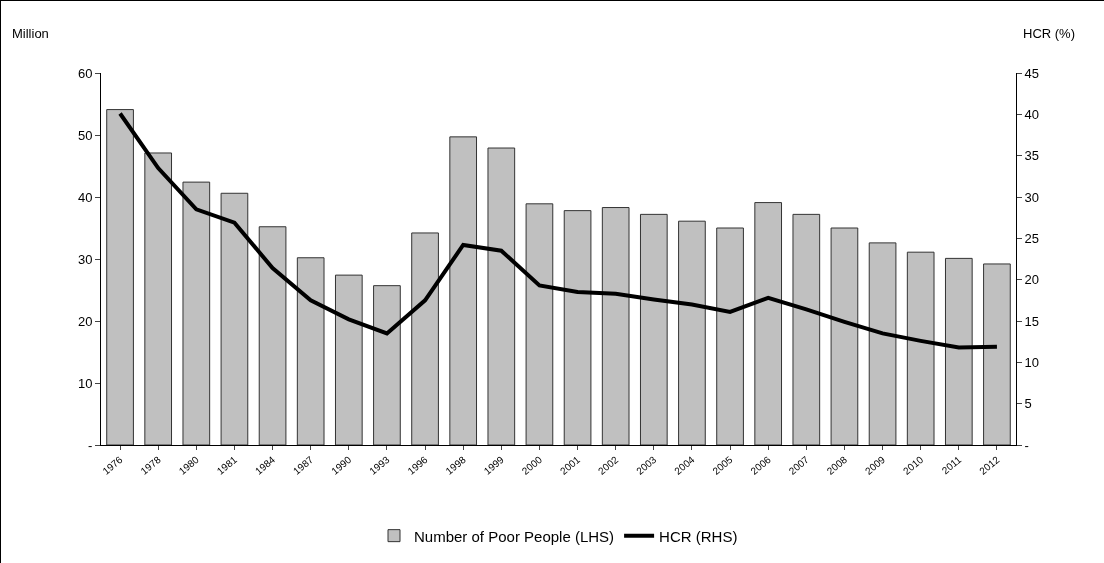  Describe the element at coordinates (1026, 445) in the screenshot. I see `y2-tick-label: -` at that location.